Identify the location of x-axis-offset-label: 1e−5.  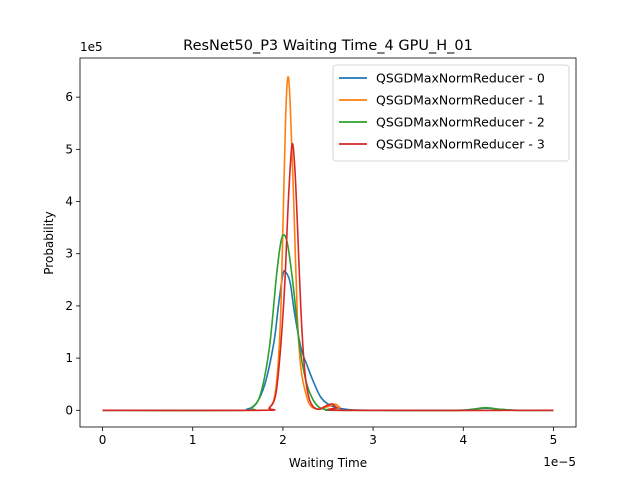
(559, 462).